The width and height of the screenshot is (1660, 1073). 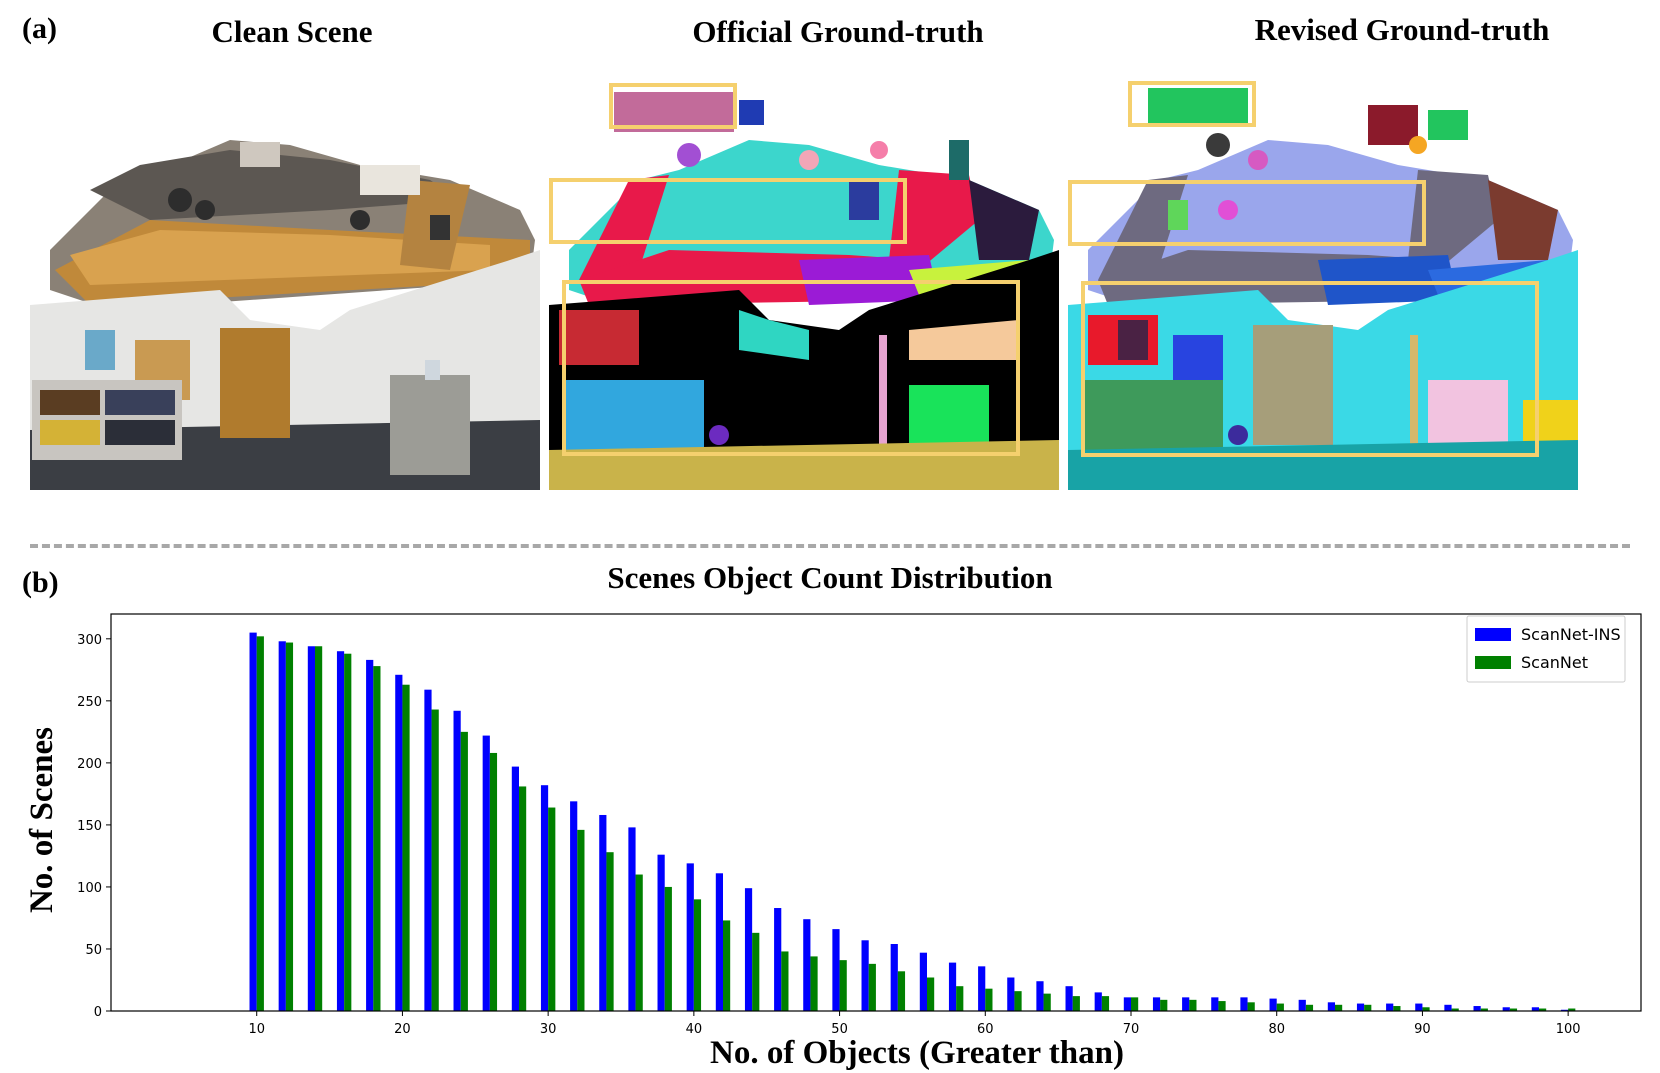 I want to click on clean-scene-office-image, so click(x=285, y=195).